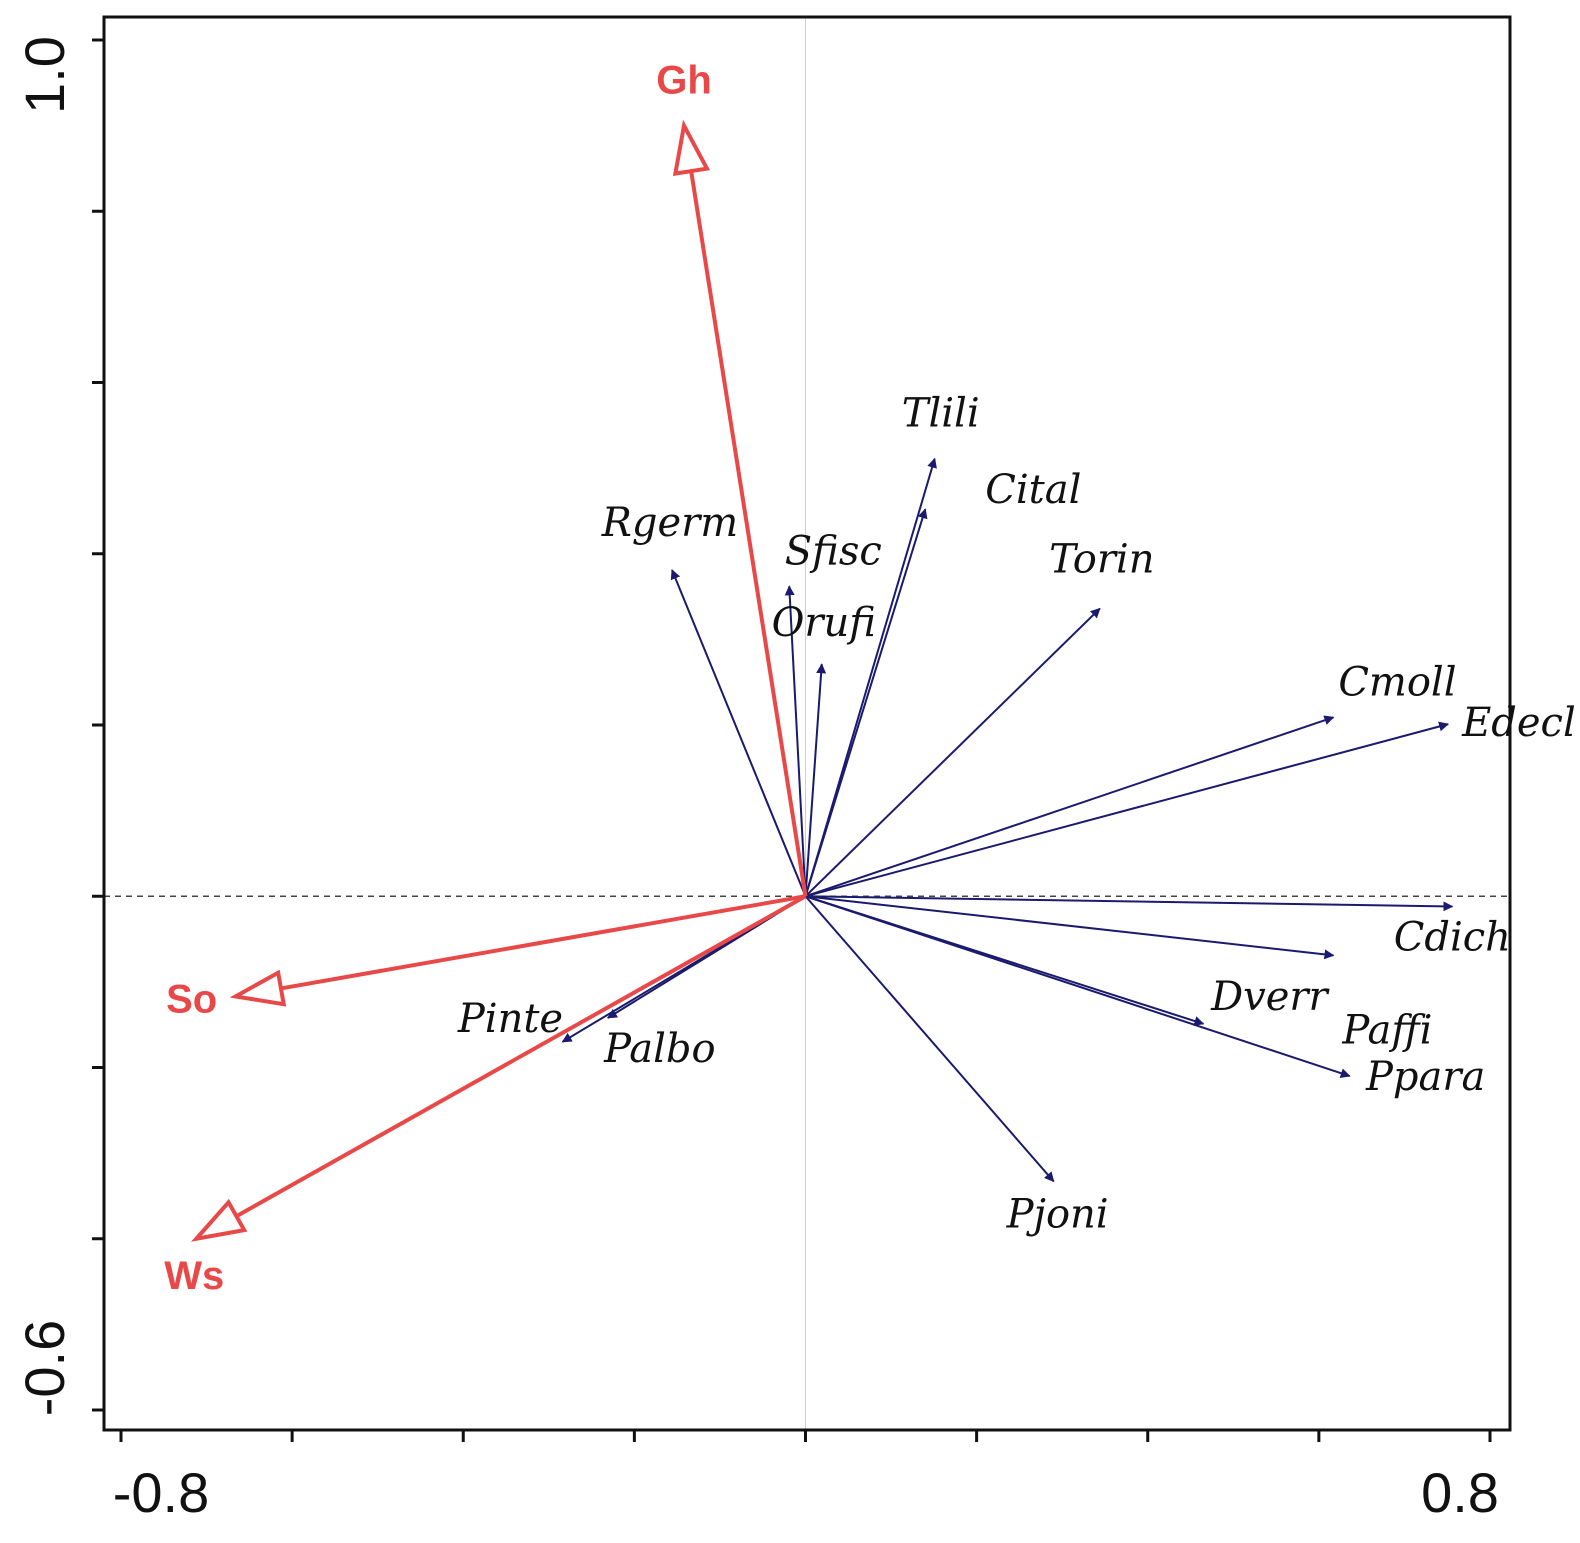 This screenshot has height=1543, width=1580. What do you see at coordinates (1270, 997) in the screenshot?
I see `species-label-dverr: Dverr` at bounding box center [1270, 997].